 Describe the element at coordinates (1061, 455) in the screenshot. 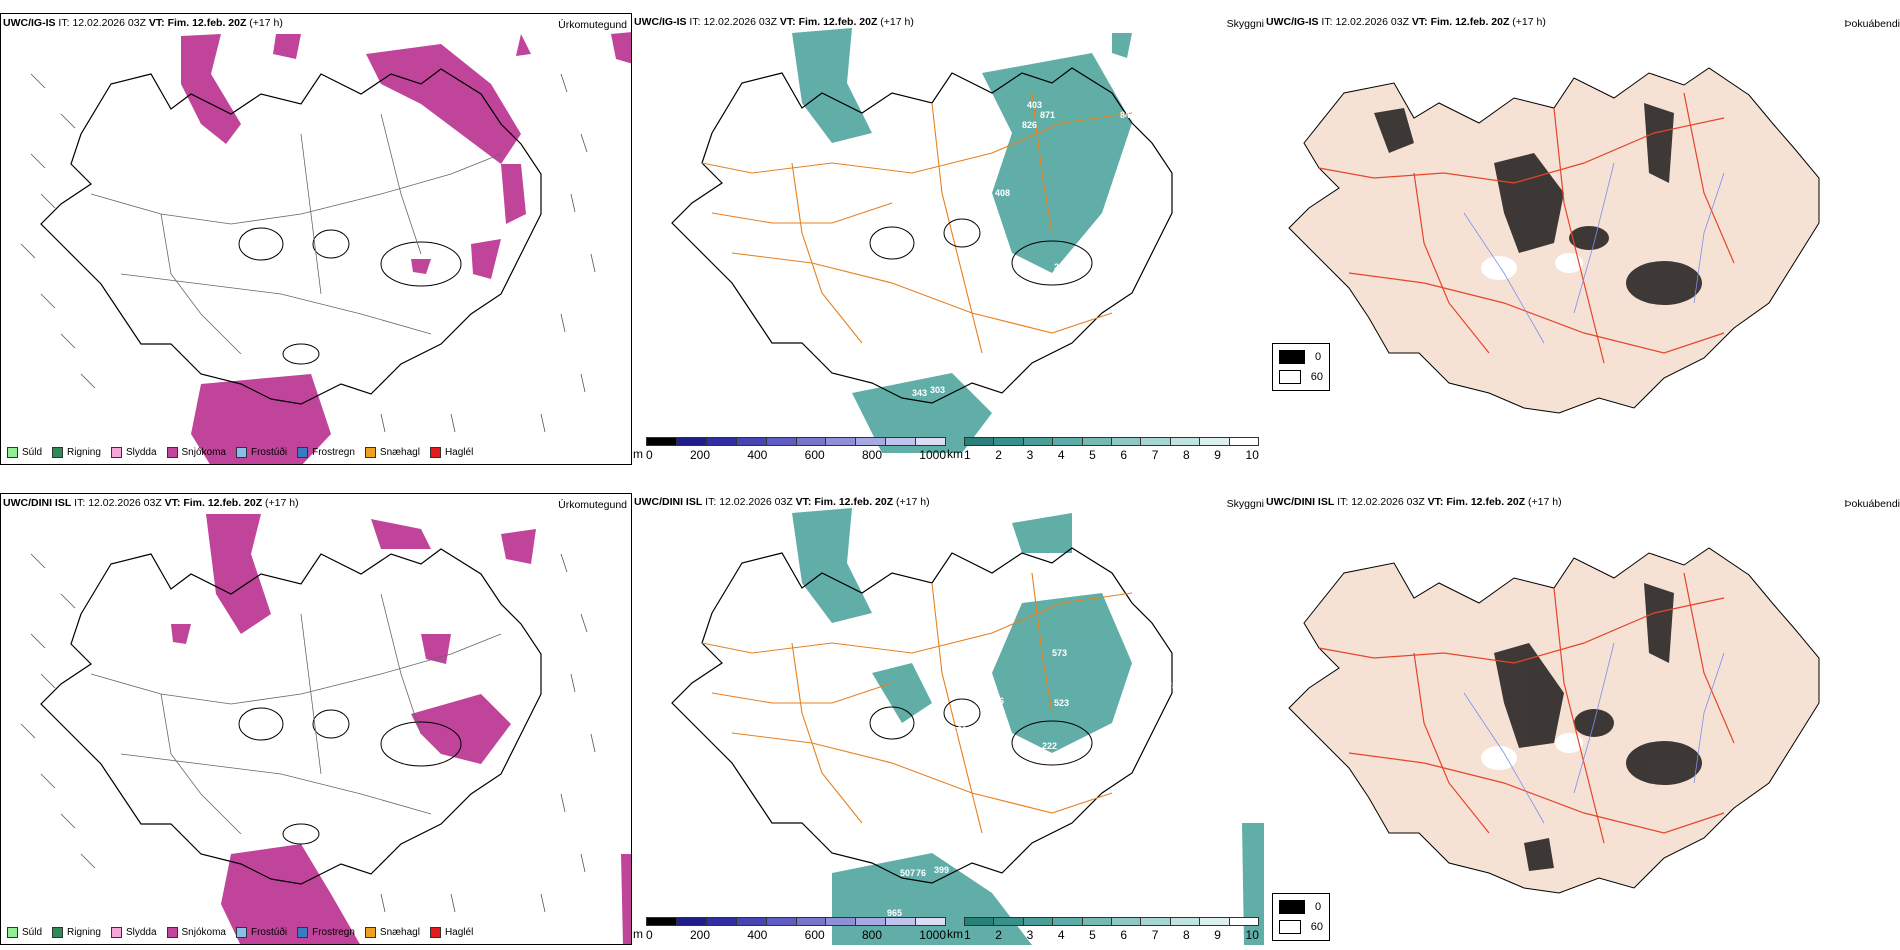

I see `tick-label: 4` at that location.